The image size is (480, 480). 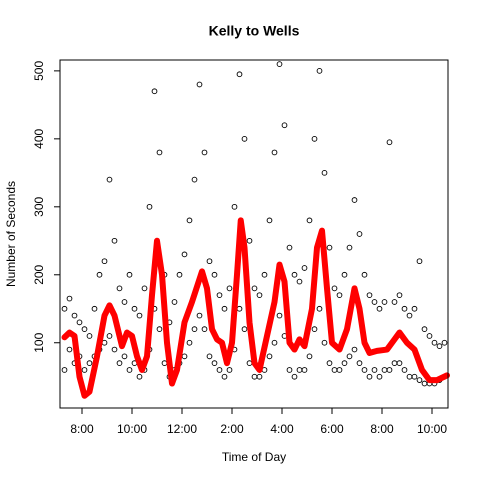 I want to click on x-tick-label: 2:00, so click(x=232, y=429).